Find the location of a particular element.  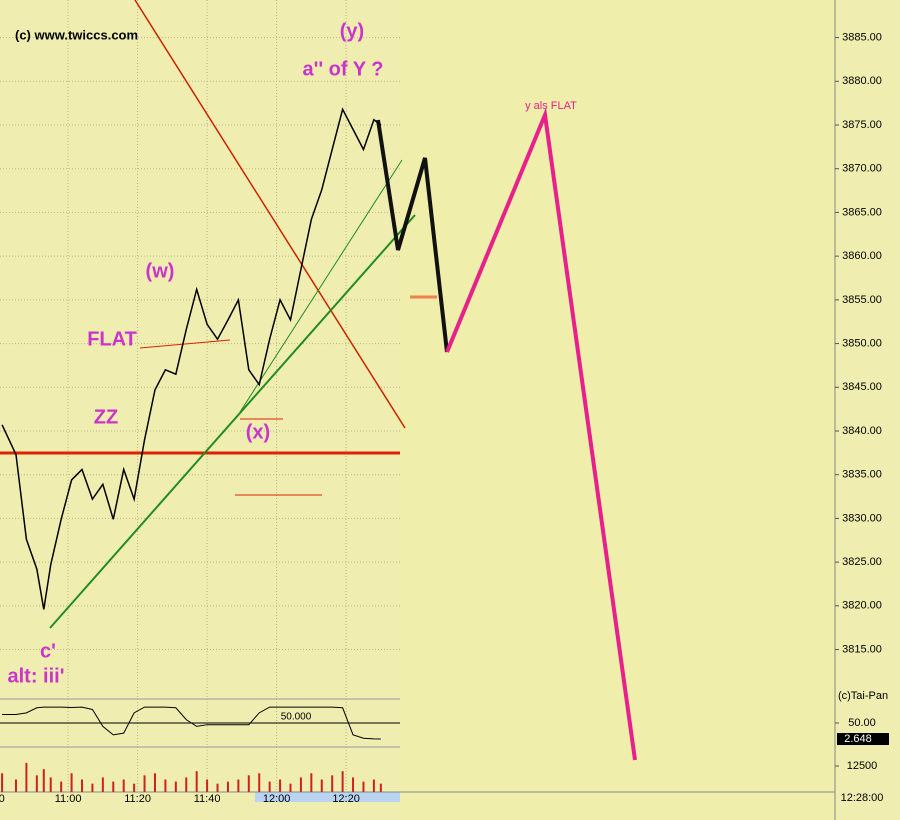

x-tick-label: 11:00 is located at coordinates (68, 799).